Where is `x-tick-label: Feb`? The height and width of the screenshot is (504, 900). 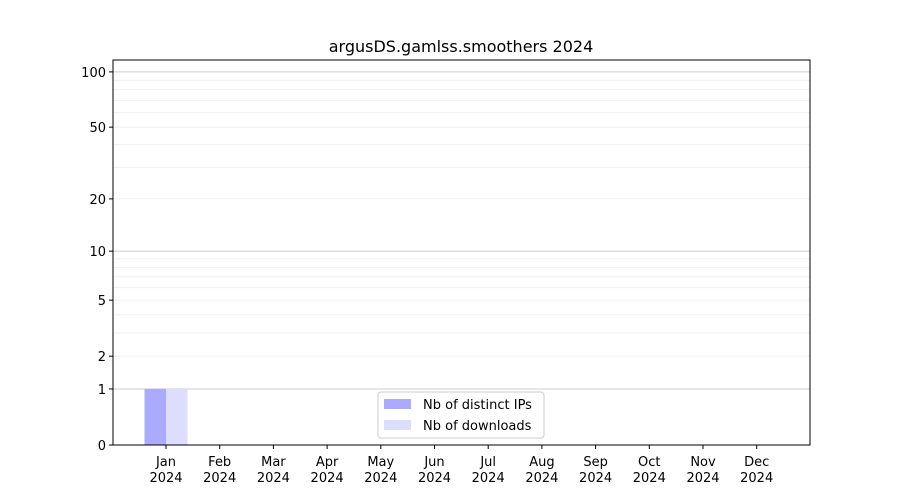
x-tick-label: Feb is located at coordinates (219, 462).